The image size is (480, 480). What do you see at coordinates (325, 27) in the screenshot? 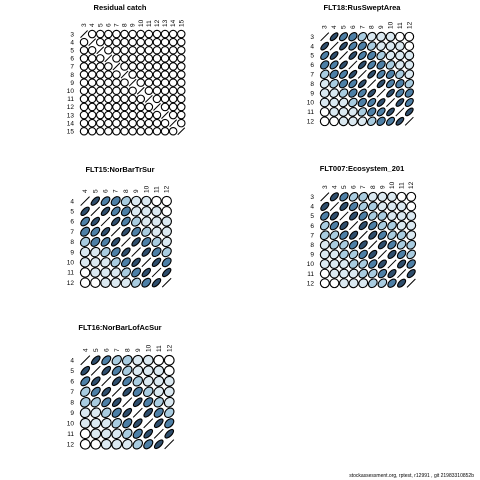
I see `column-tick-label: 3` at bounding box center [325, 27].